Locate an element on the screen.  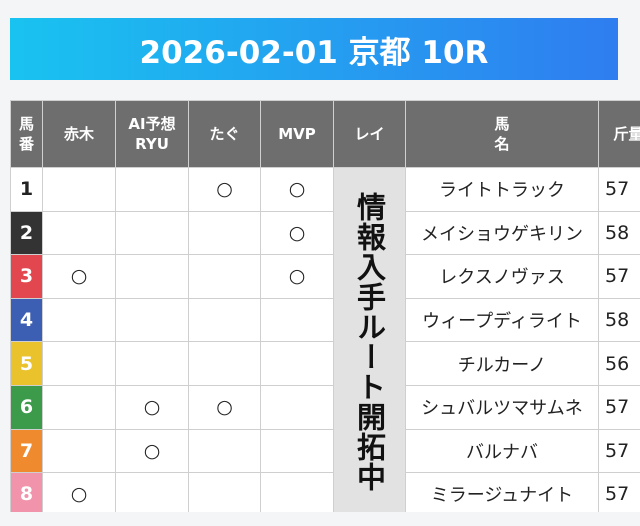
header-cell: 斤量 is located at coordinates (619, 134).